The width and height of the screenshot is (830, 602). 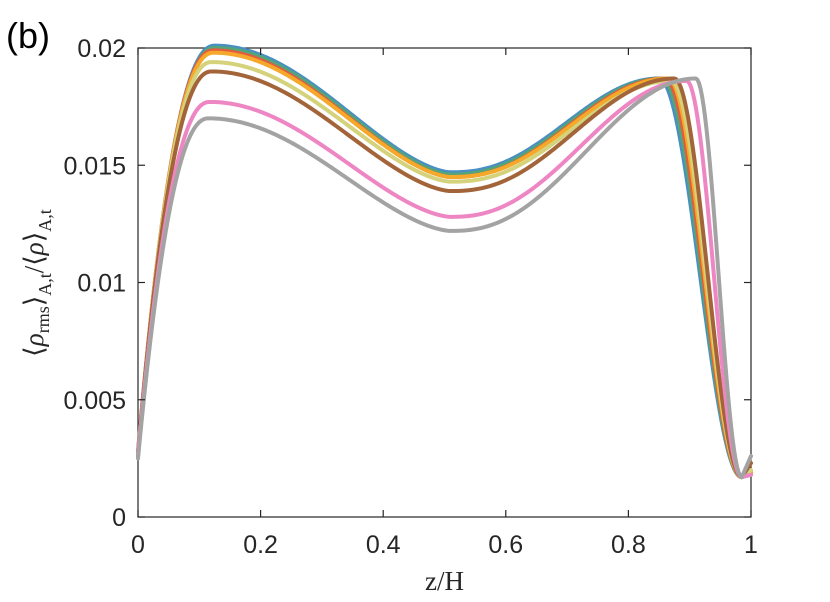 I want to click on x-tick-label: 0, so click(x=138, y=545).